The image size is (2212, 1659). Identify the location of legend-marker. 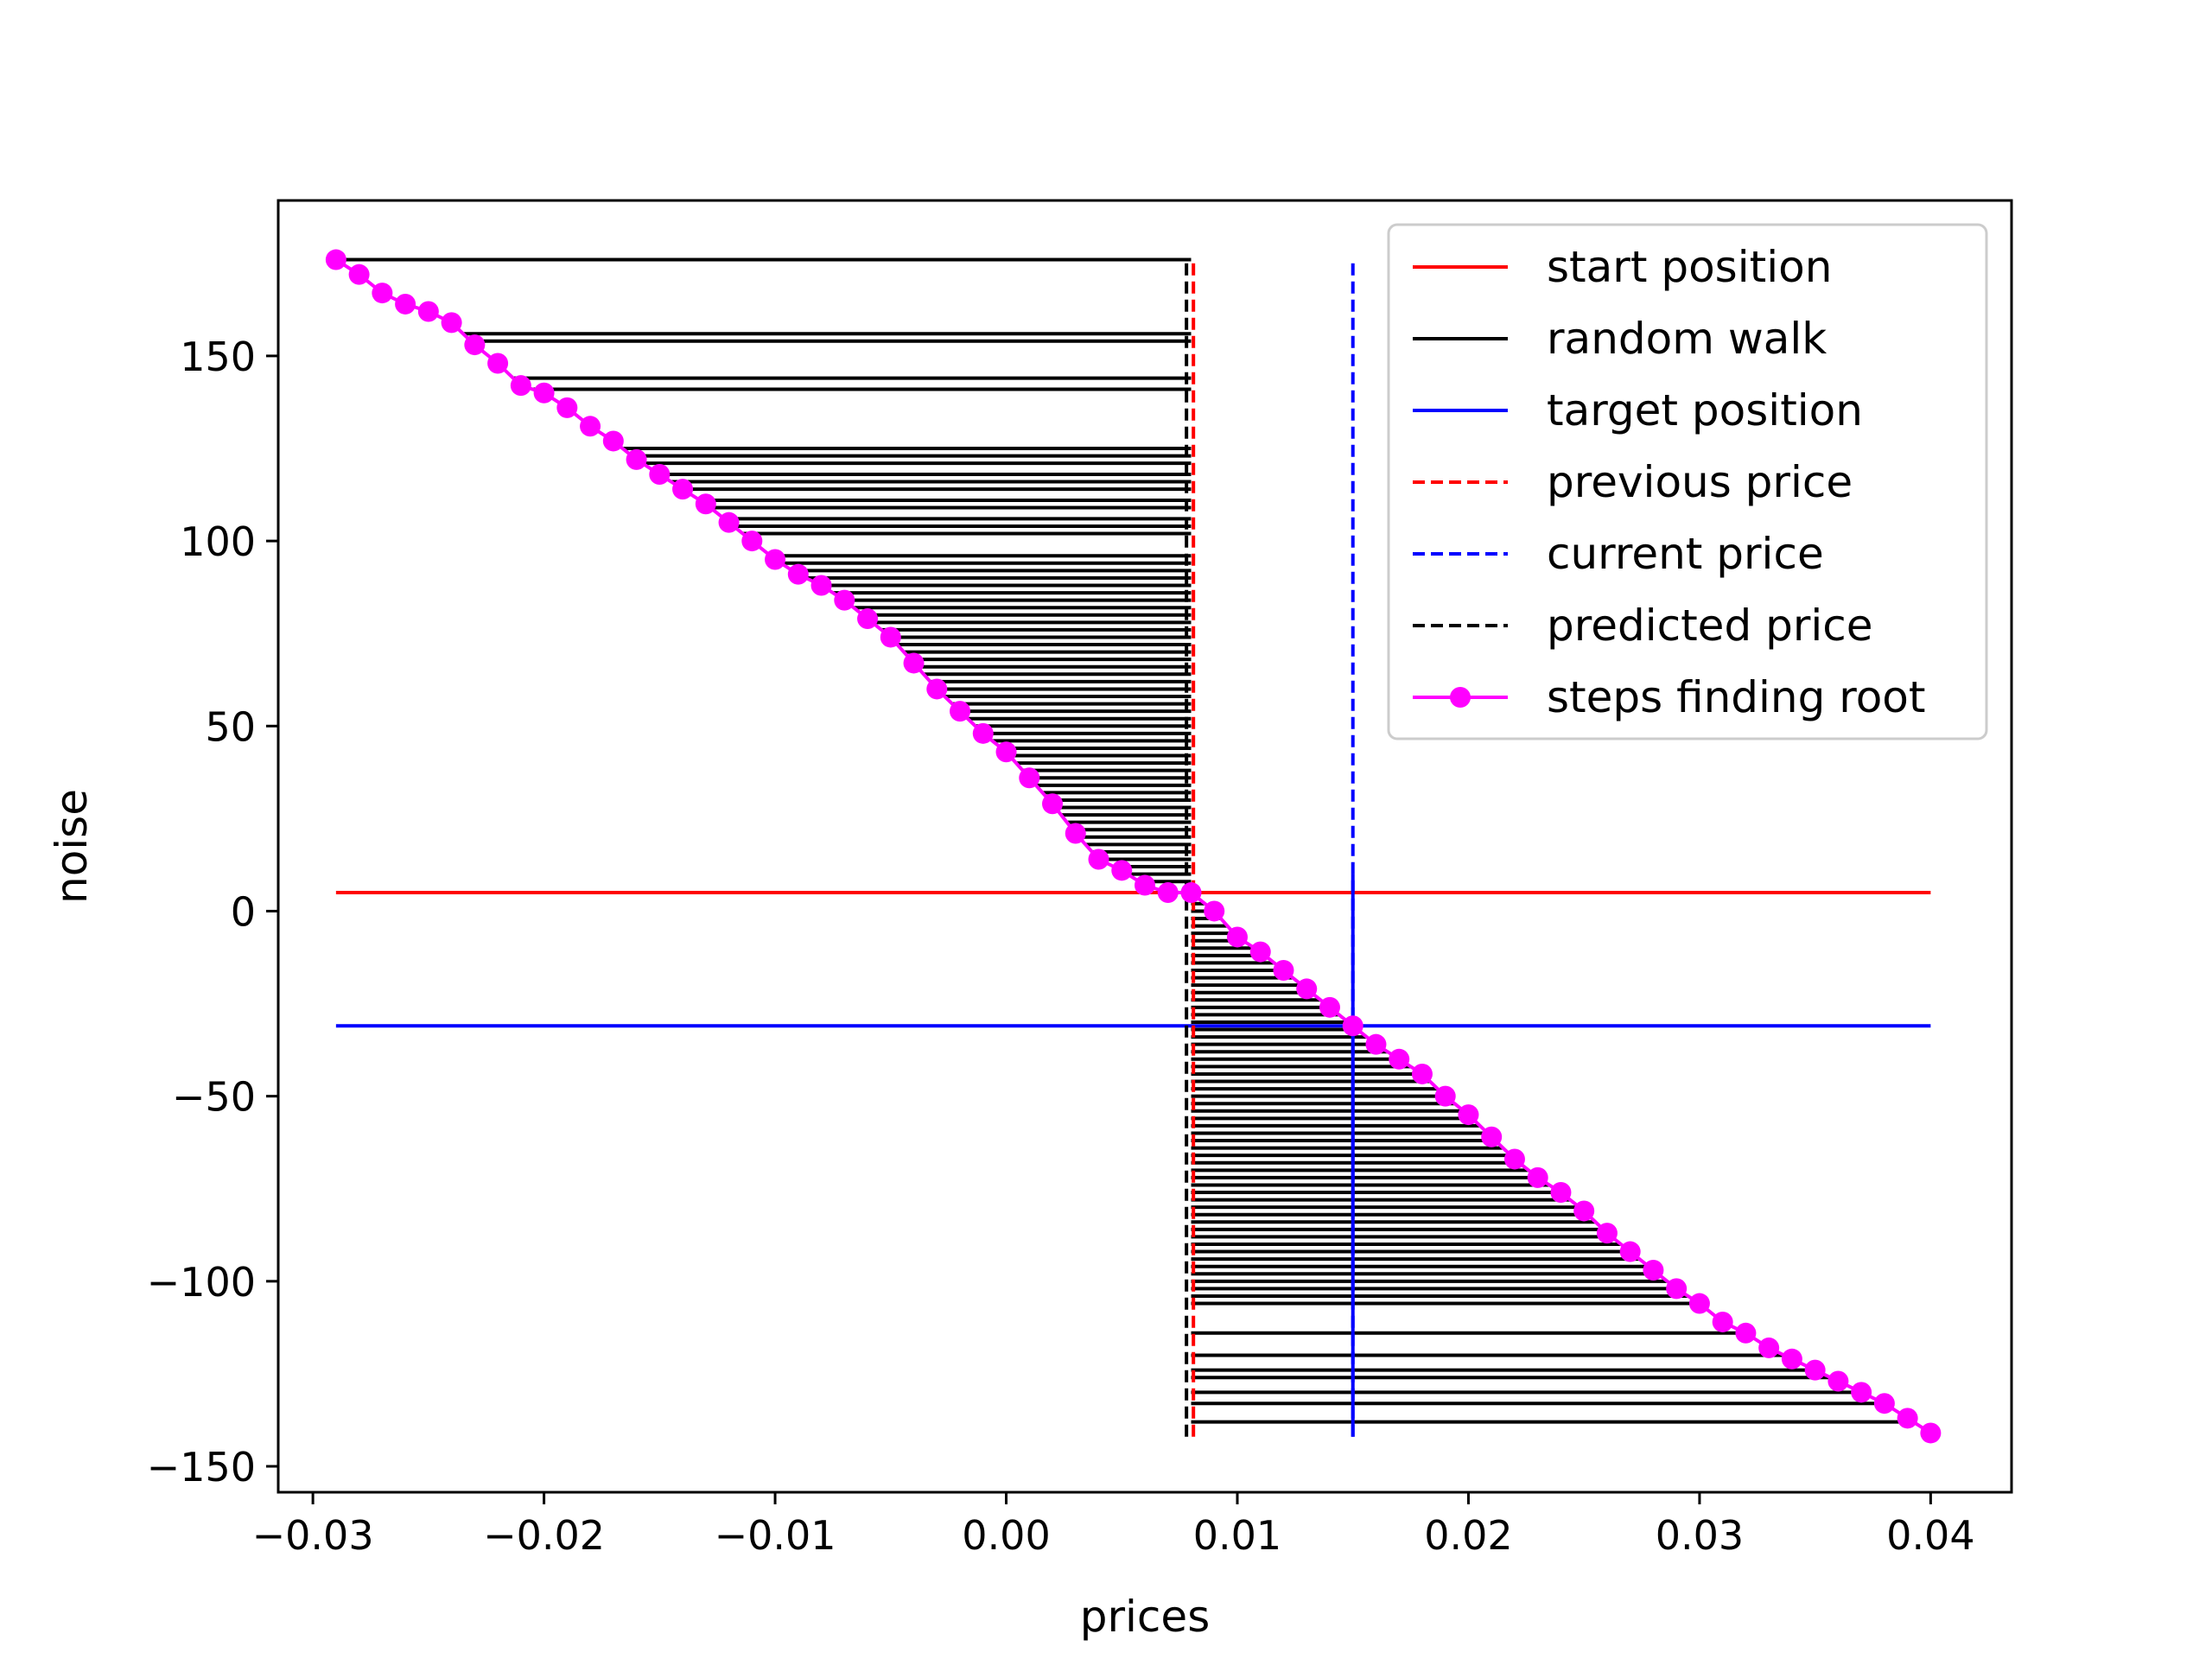
(1460, 697).